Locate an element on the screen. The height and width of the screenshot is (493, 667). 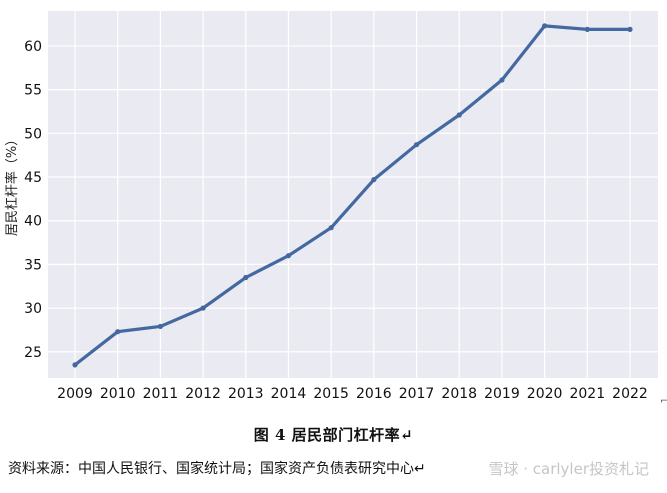
x-tick-label: 2017 is located at coordinates (417, 394).